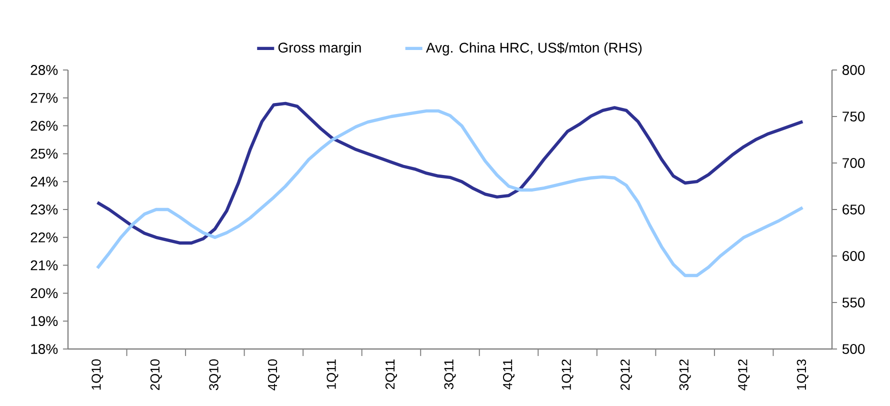  Describe the element at coordinates (853, 349) in the screenshot. I see `y2-tick-label: 500` at that location.